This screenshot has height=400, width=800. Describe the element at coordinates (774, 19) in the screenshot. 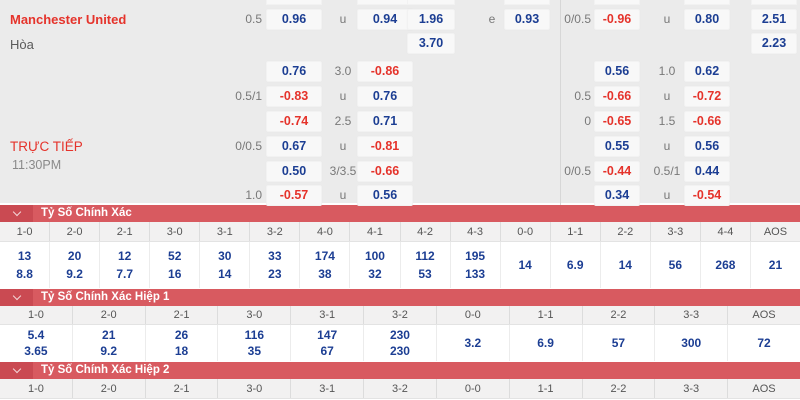

I see `odds-box: 2.51` at that location.